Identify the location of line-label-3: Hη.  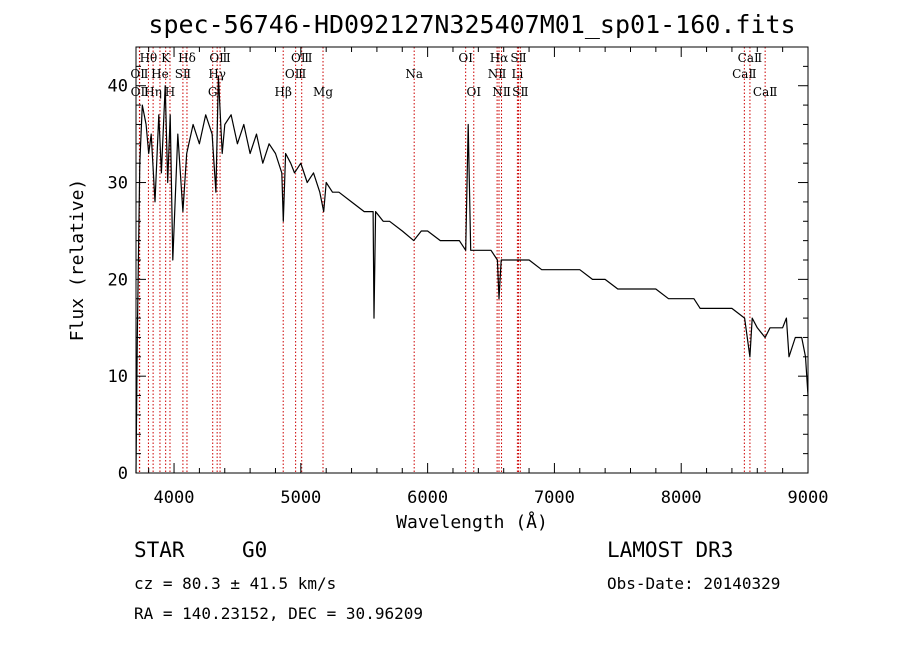
(153, 92).